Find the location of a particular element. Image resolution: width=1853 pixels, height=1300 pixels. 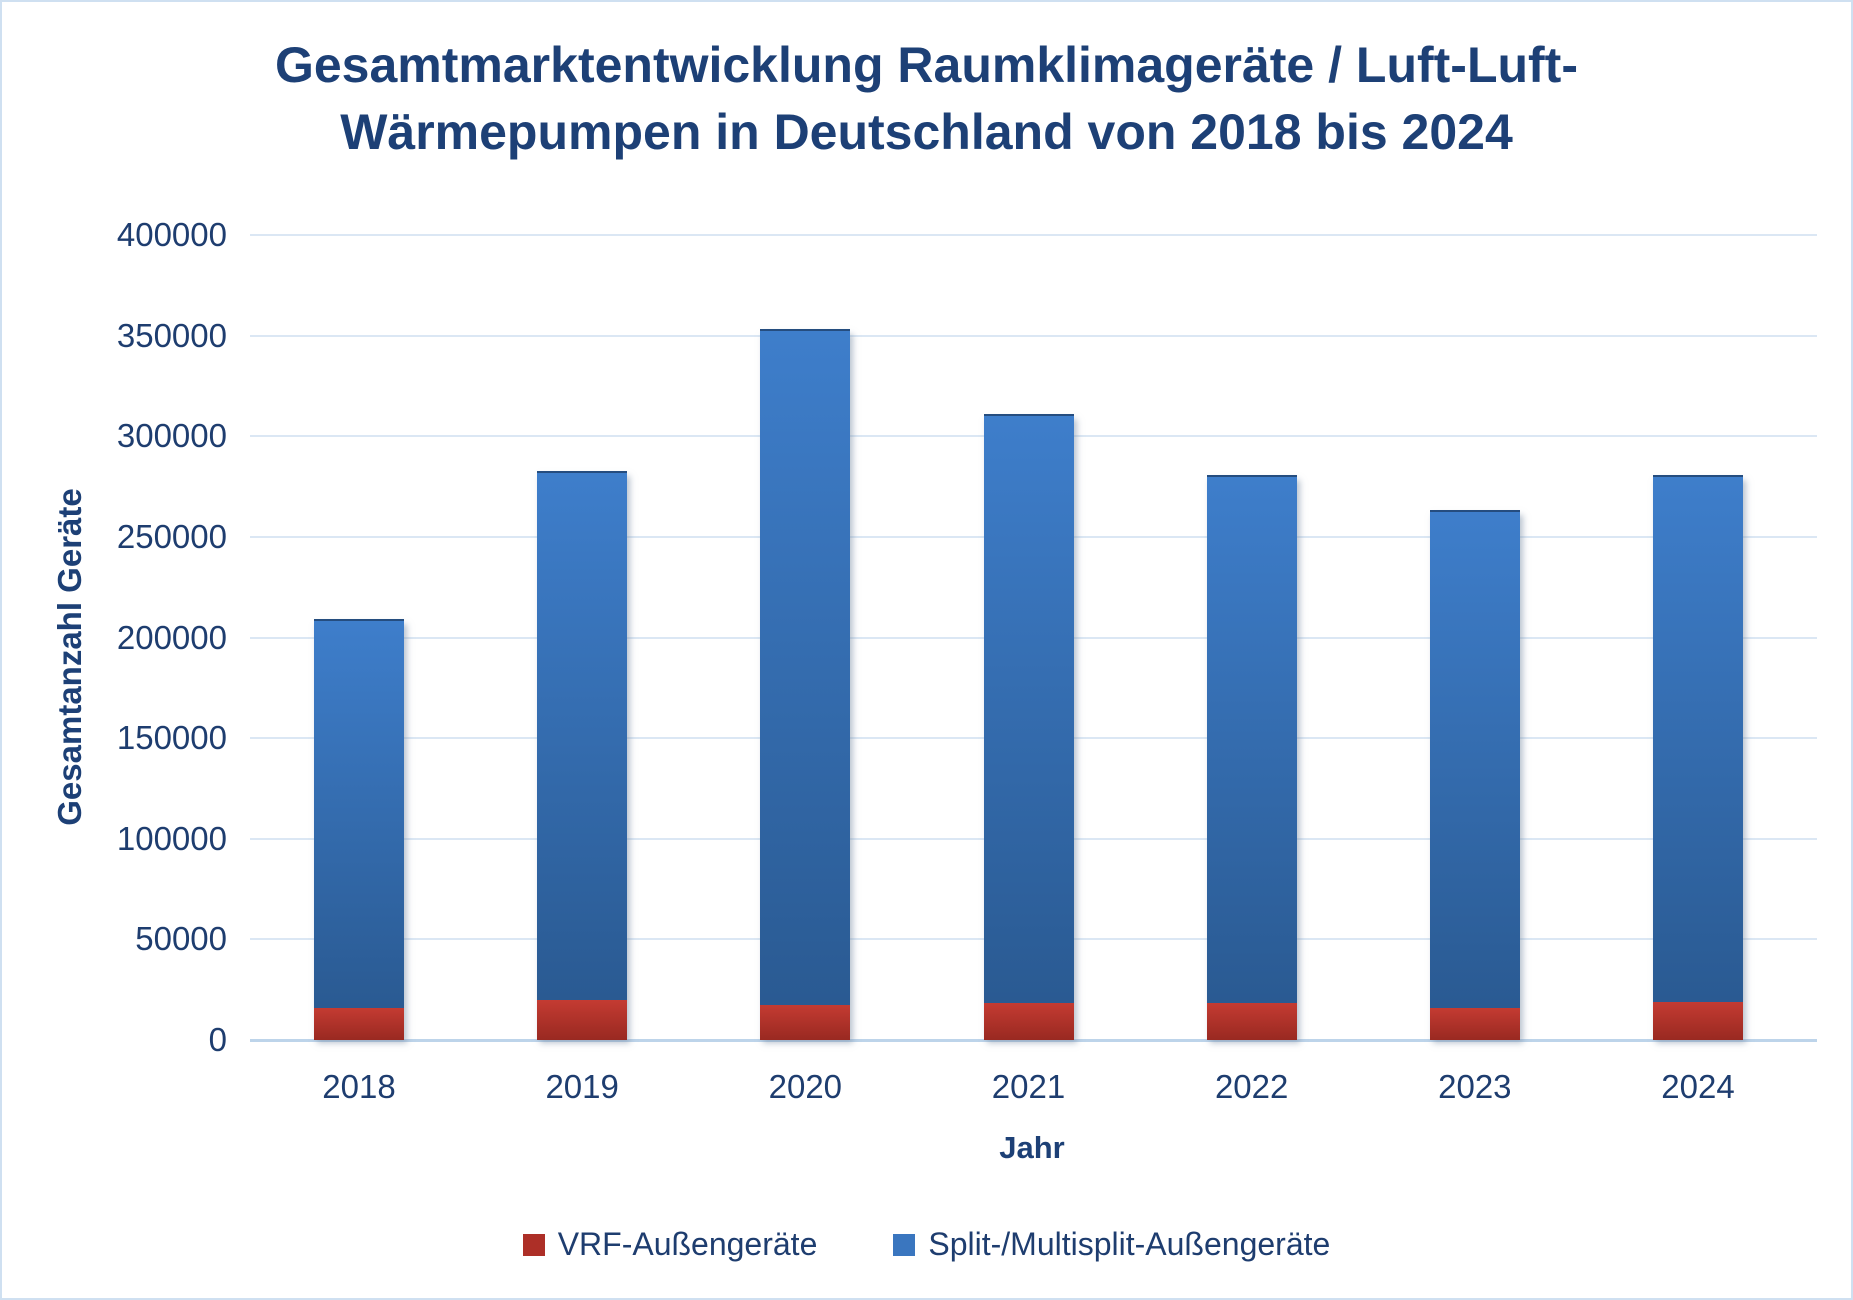

x-tick-label-2024: 2024 is located at coordinates (1698, 1086).